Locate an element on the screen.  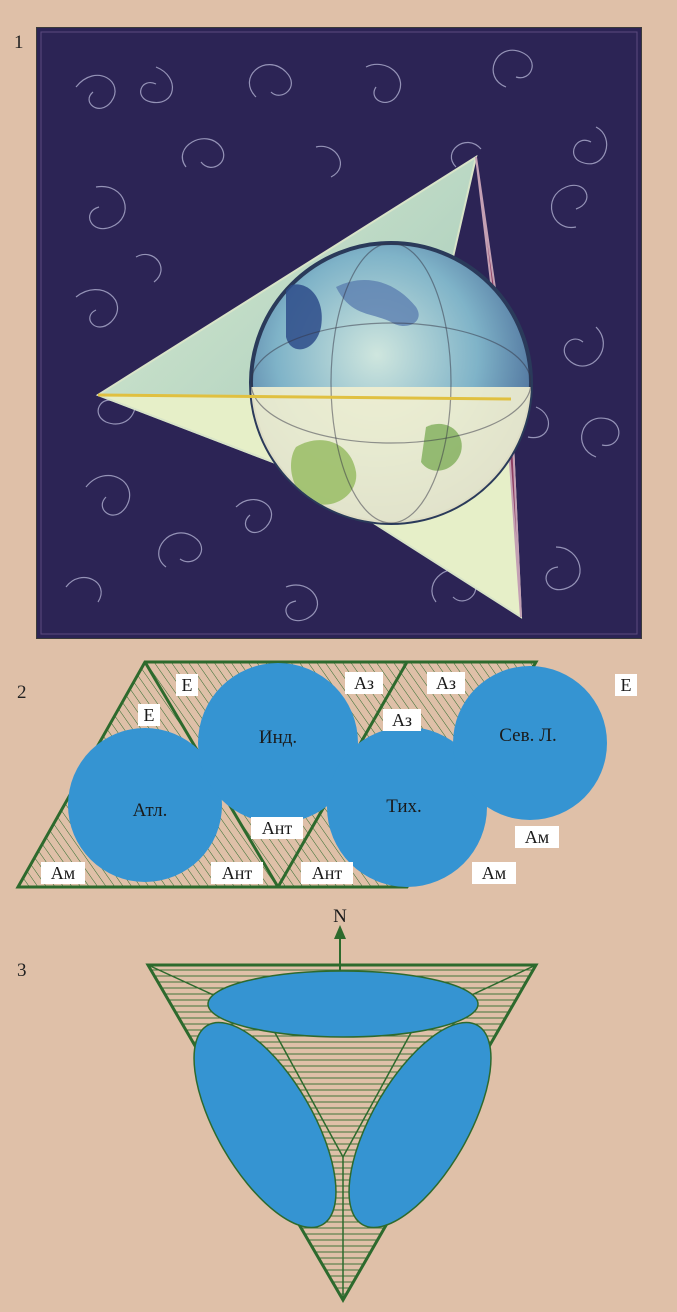
ocean-ellipse-right is located at coordinates (420, 1125).